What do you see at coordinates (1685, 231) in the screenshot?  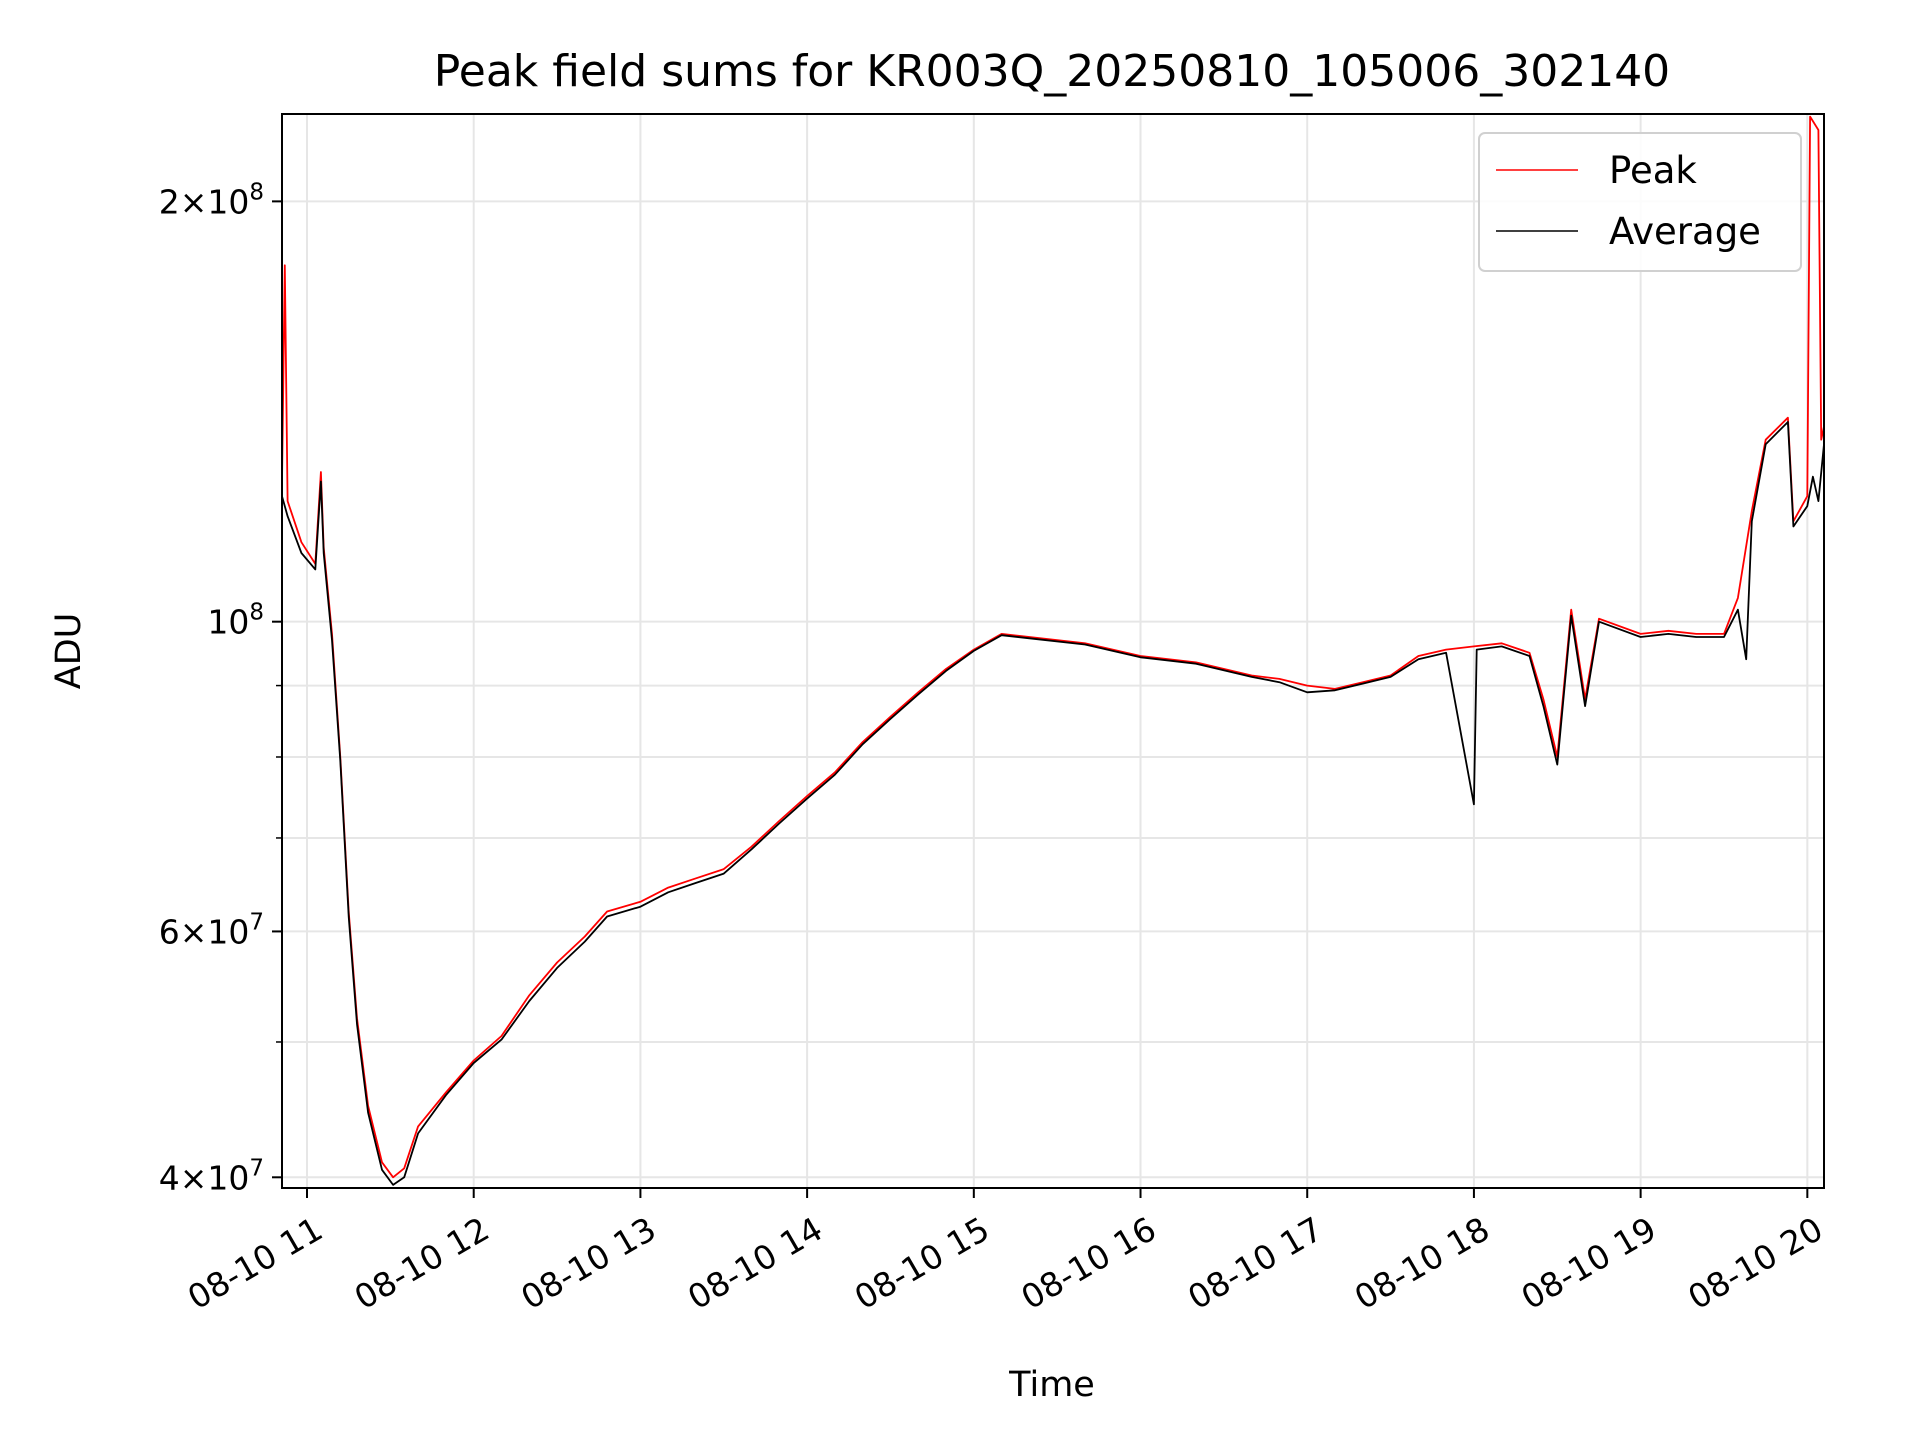 I see `legend-label-average: Average` at bounding box center [1685, 231].